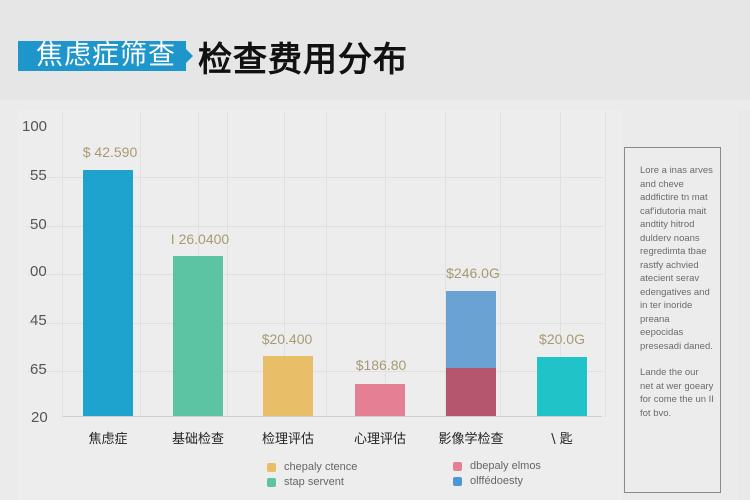 Image resolution: width=750 pixels, height=500 pixels. What do you see at coordinates (38, 224) in the screenshot?
I see `y-tick: 50` at bounding box center [38, 224].